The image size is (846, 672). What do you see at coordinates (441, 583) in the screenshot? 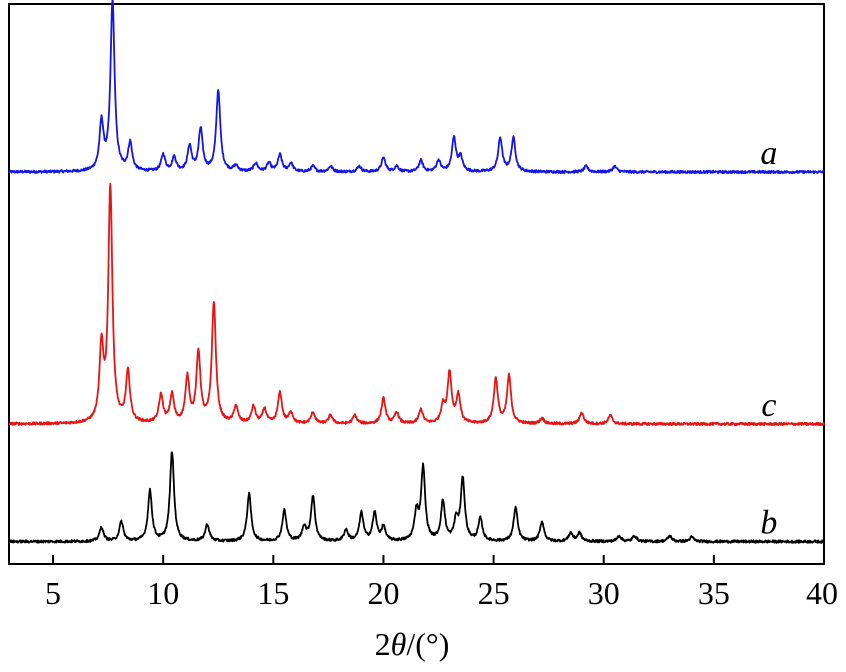
I see `x-axis-ticks: 5 10 15 20 25 30 35 40` at bounding box center [441, 583].